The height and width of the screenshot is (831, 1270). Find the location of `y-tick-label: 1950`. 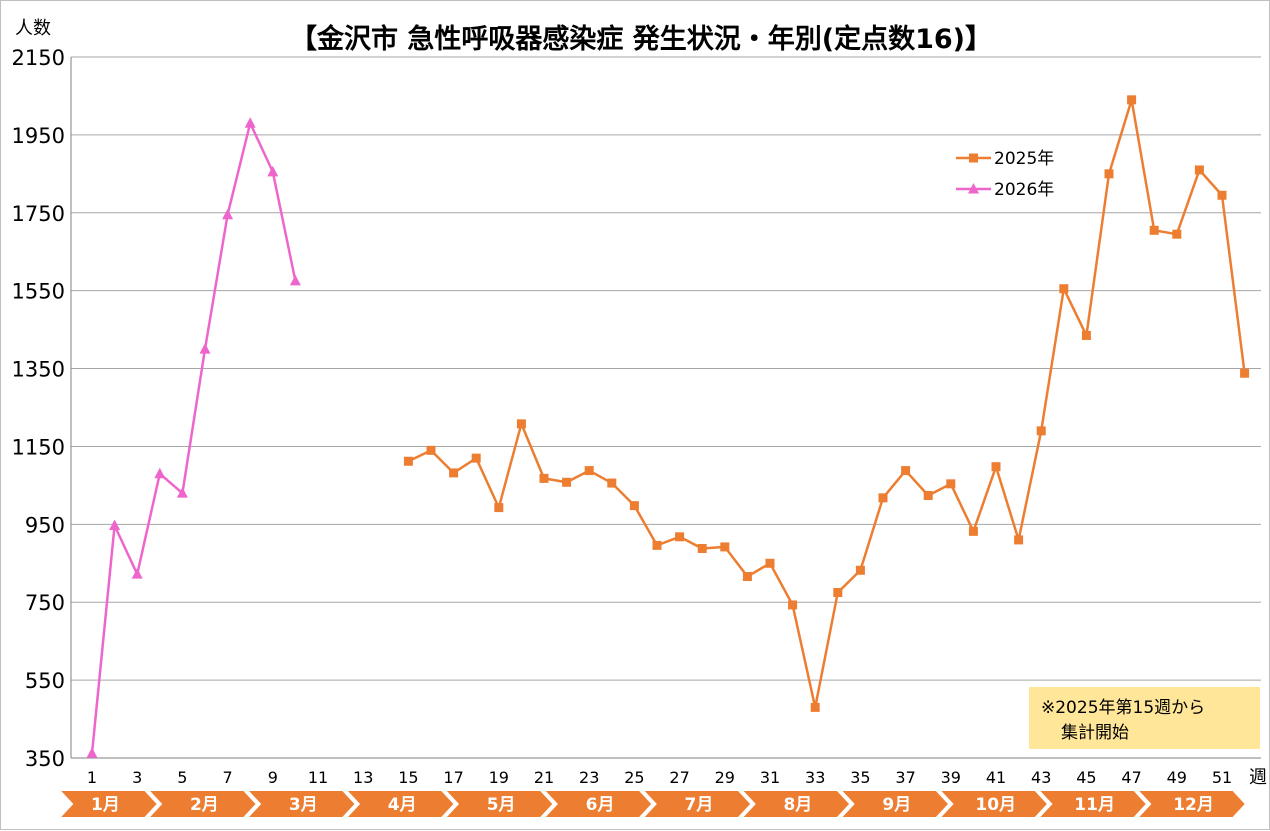

y-tick-label: 1950 is located at coordinates (38, 136).